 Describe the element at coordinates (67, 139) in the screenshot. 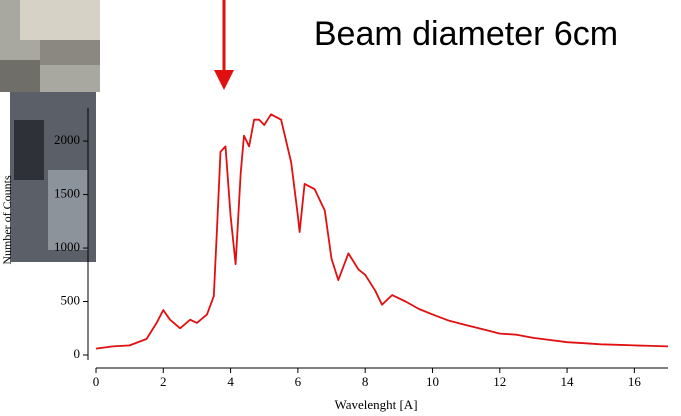

I see `y-tick-label: 2000` at that location.